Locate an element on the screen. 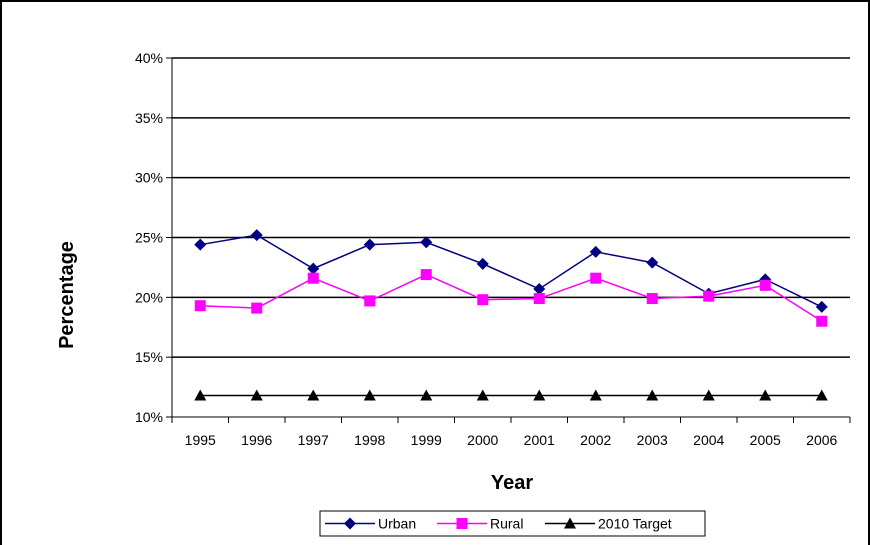 This screenshot has height=545, width=870. x-tick-label: 2001 is located at coordinates (539, 440).